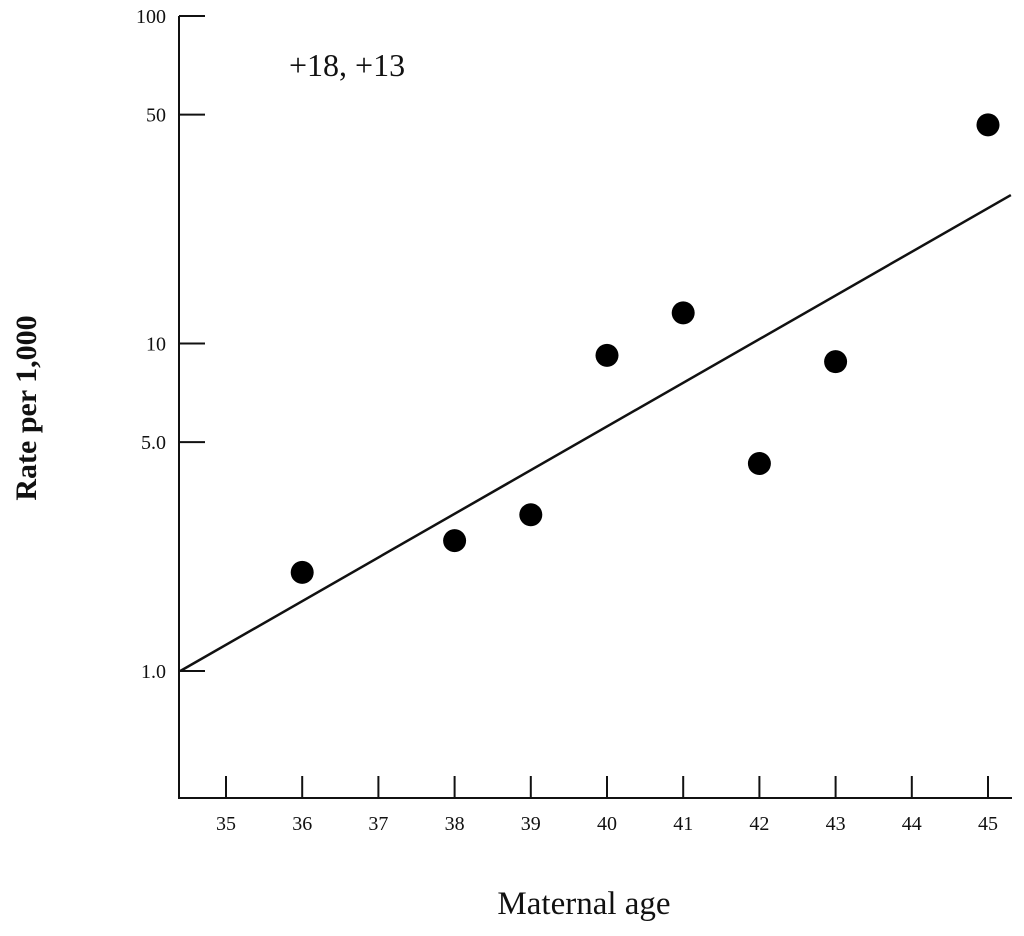 The height and width of the screenshot is (936, 1024). I want to click on x-tick-label: 37, so click(378, 824).